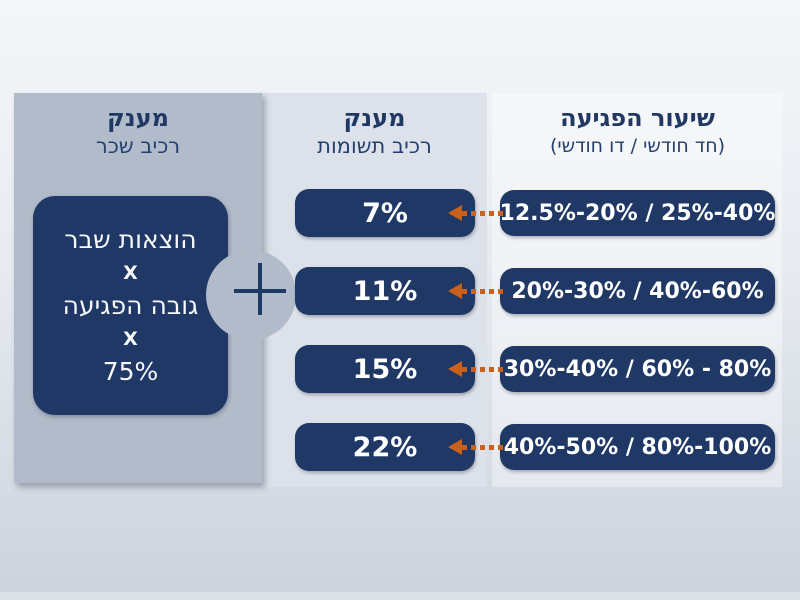 The image size is (800, 600). Describe the element at coordinates (374, 118) in the screenshot. I see `inputs-component-title: מענק` at that location.